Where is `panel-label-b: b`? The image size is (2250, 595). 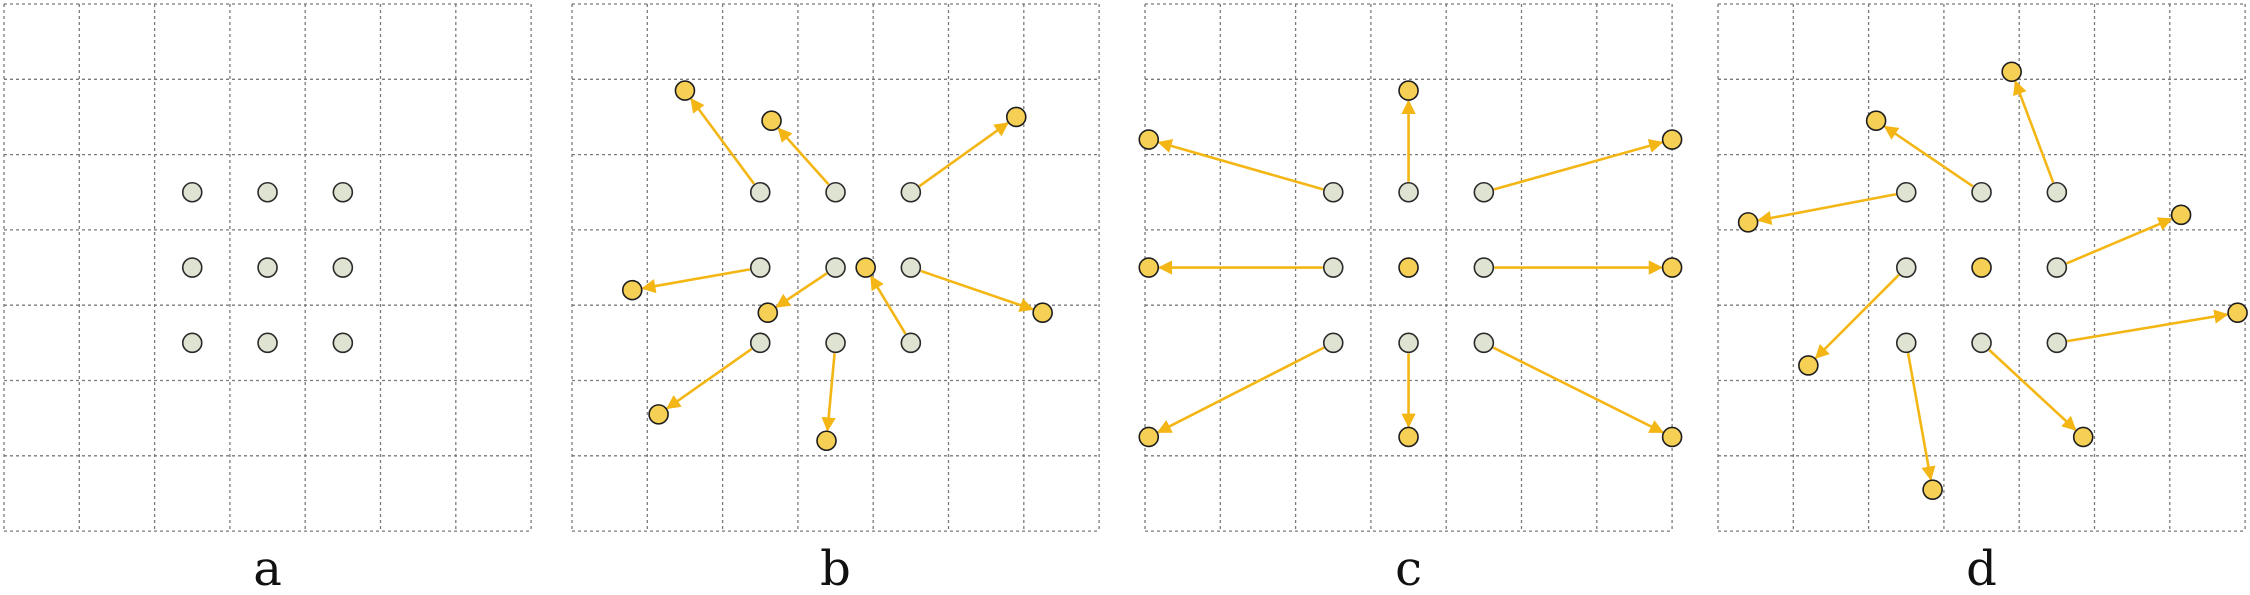 panel-label-b: b is located at coordinates (835, 568).